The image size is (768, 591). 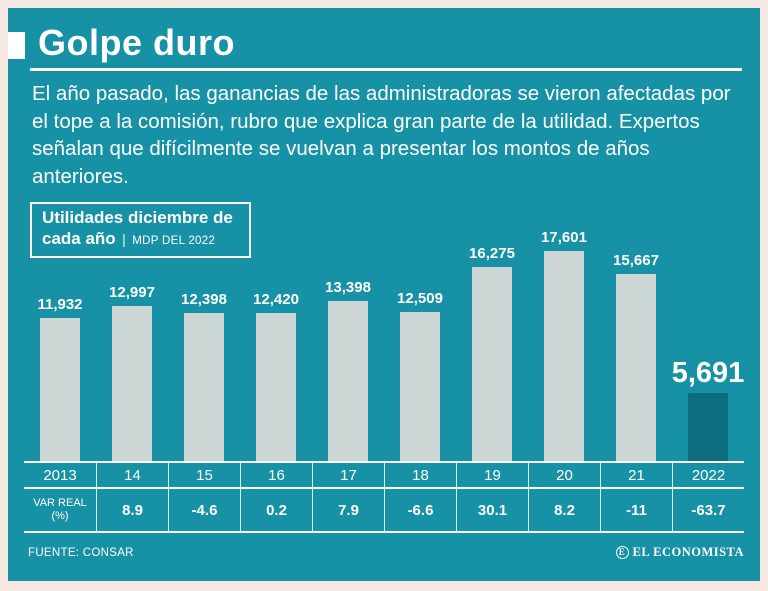 What do you see at coordinates (688, 552) in the screenshot?
I see `brand-name: EL ECONOMISTA` at bounding box center [688, 552].